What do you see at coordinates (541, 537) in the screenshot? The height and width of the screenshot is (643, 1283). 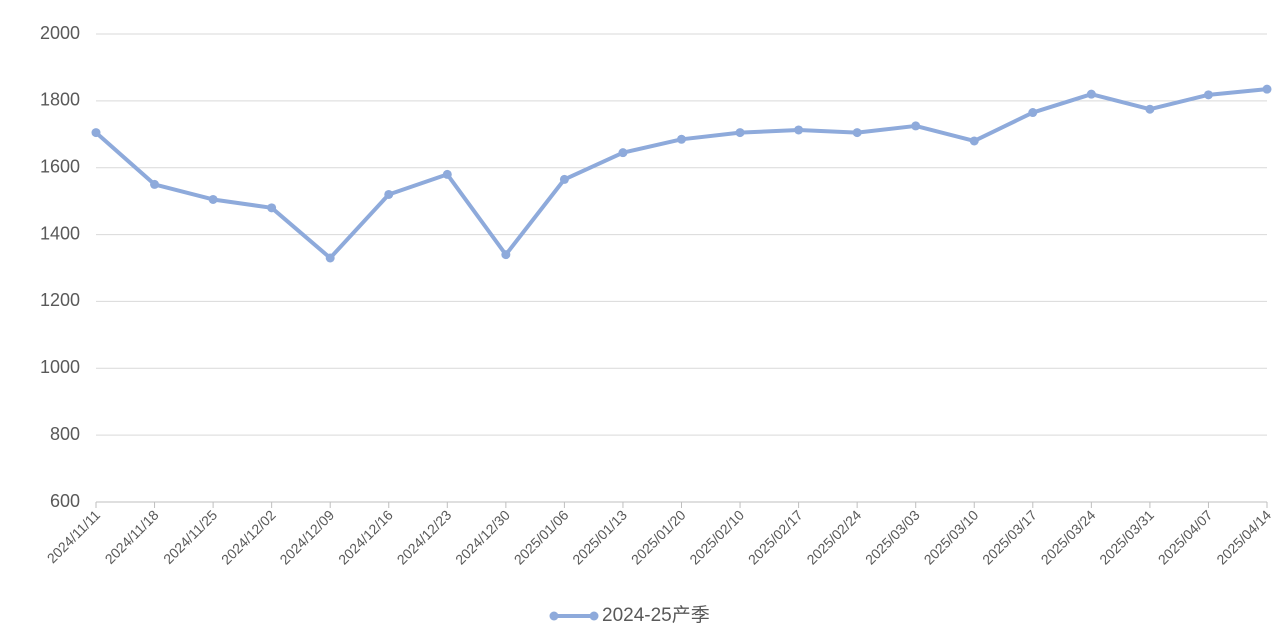 I see `x-tick-label: 2025/01/06` at bounding box center [541, 537].